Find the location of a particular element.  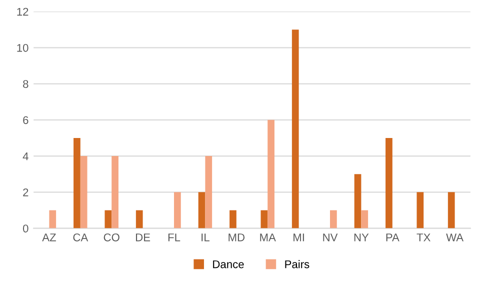

y-tick-label: 4 is located at coordinates (25, 156).